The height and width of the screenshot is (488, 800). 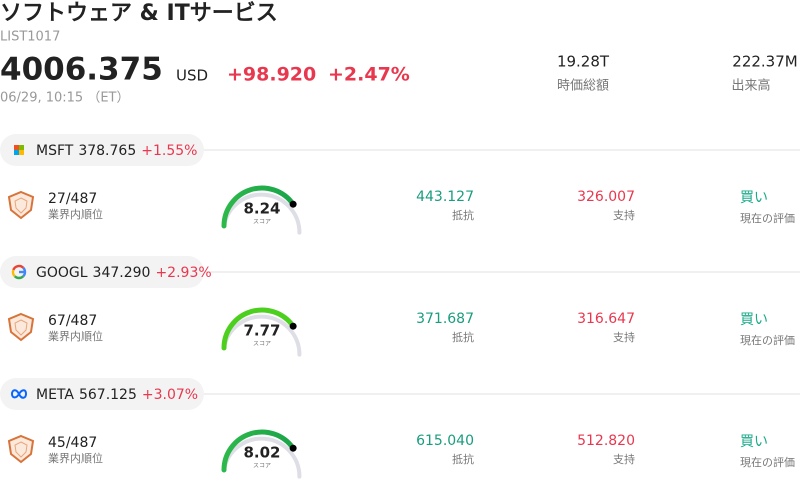 I want to click on stock-change: +2.93%, so click(x=183, y=273).